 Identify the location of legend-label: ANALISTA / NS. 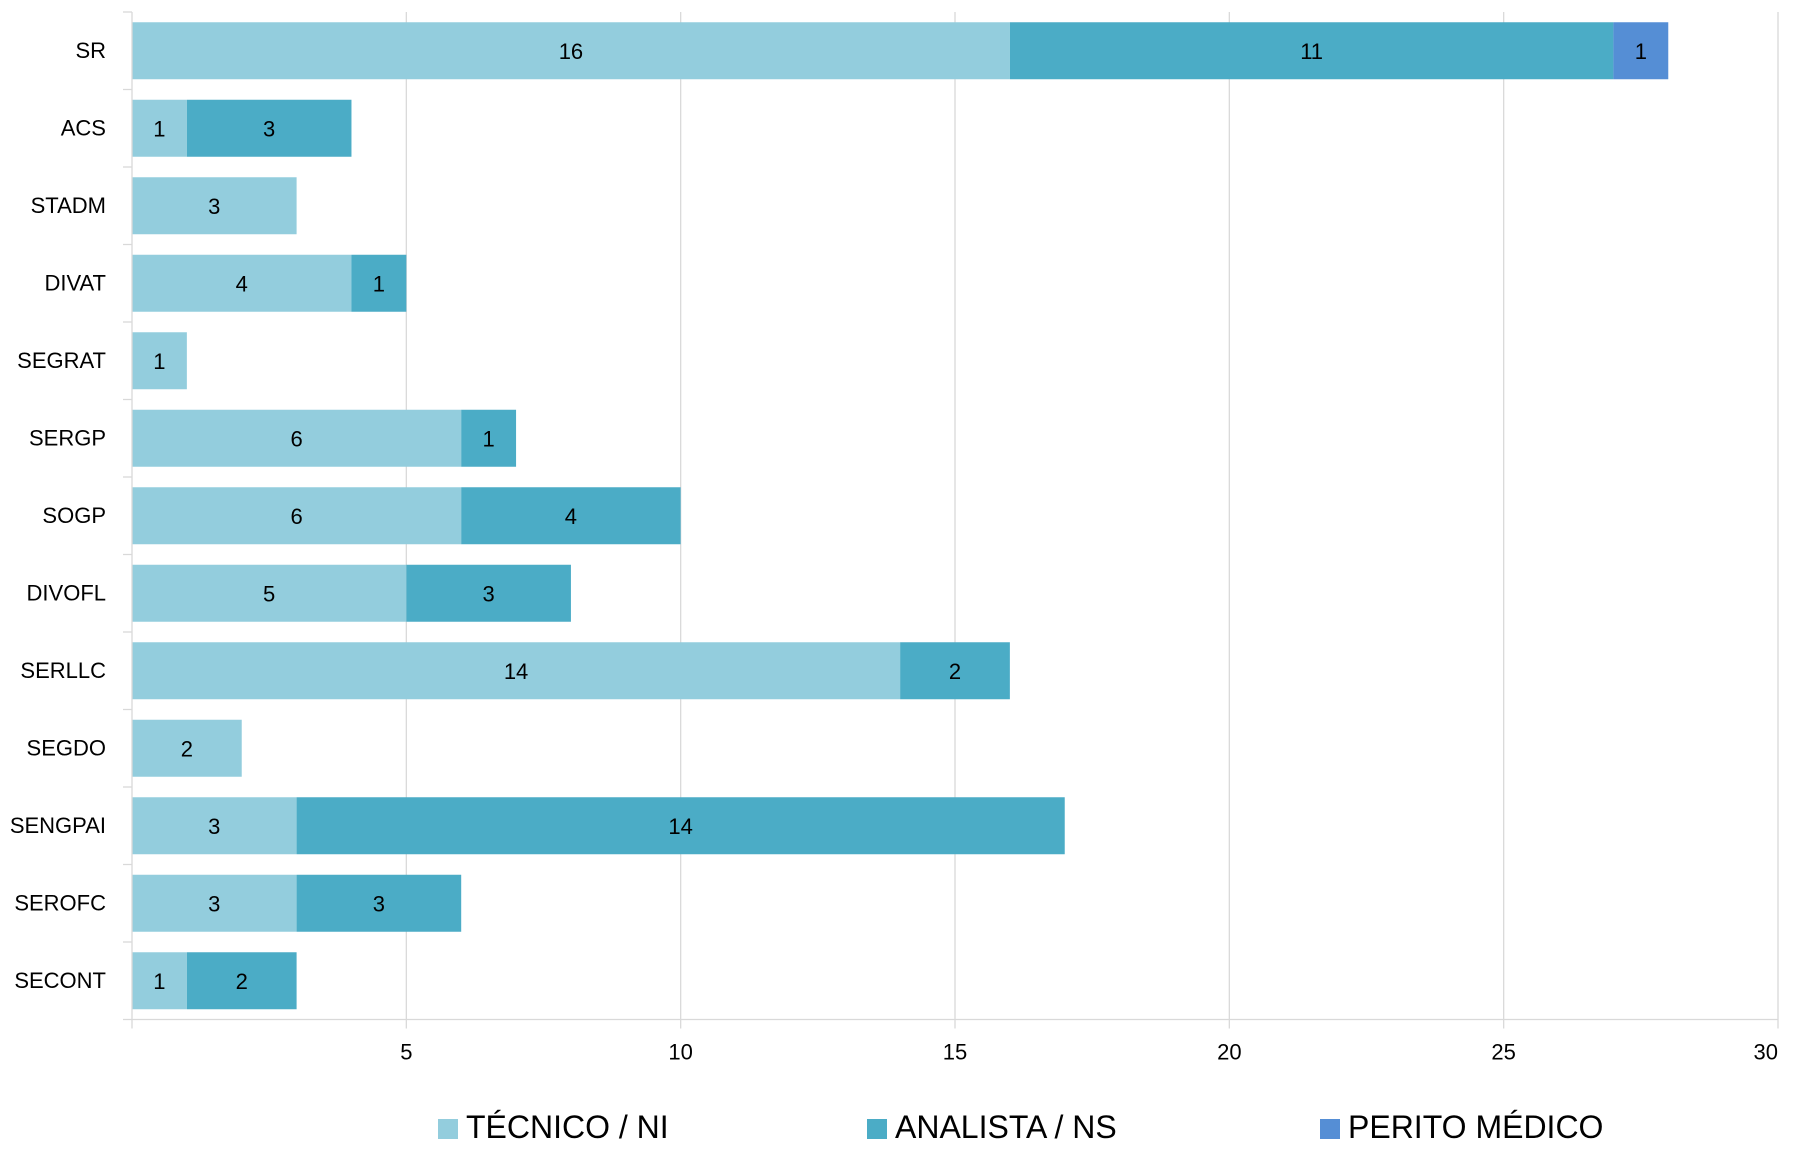
(1006, 1127).